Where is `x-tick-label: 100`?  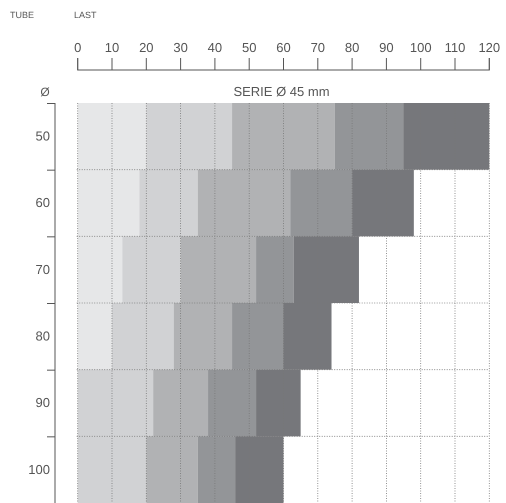 x-tick-label: 100 is located at coordinates (421, 47).